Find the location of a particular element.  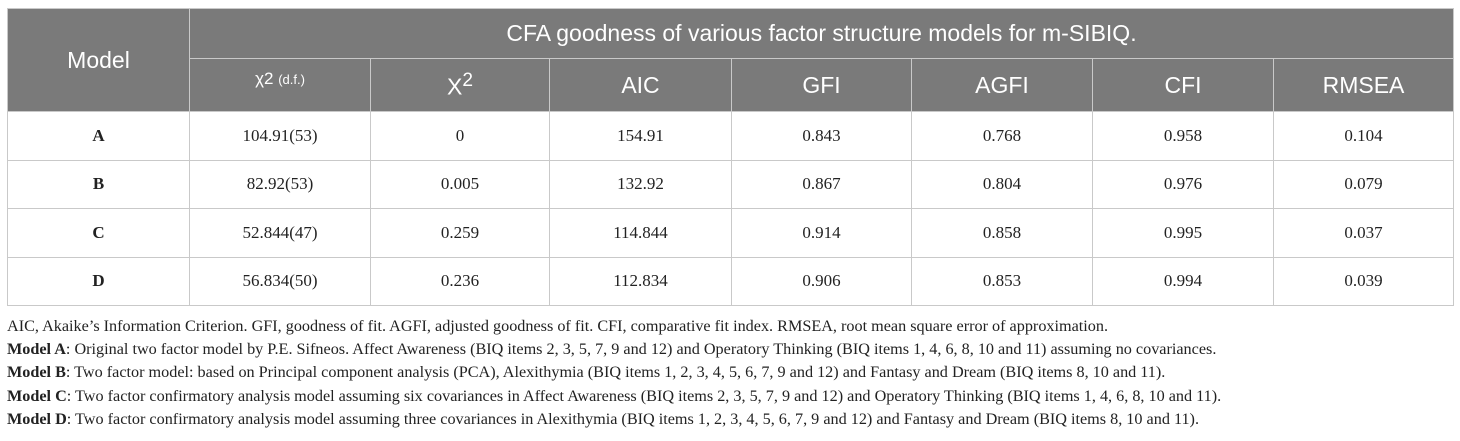

model-cell: D is located at coordinates (98, 281).